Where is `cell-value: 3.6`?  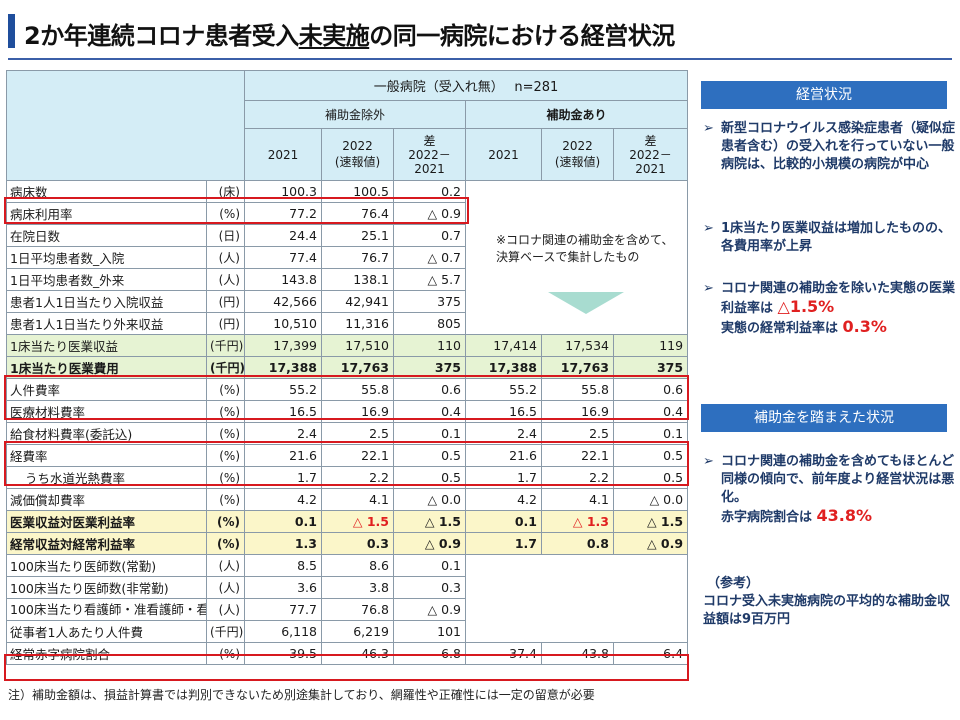
cell-value: 3.6 is located at coordinates (283, 587).